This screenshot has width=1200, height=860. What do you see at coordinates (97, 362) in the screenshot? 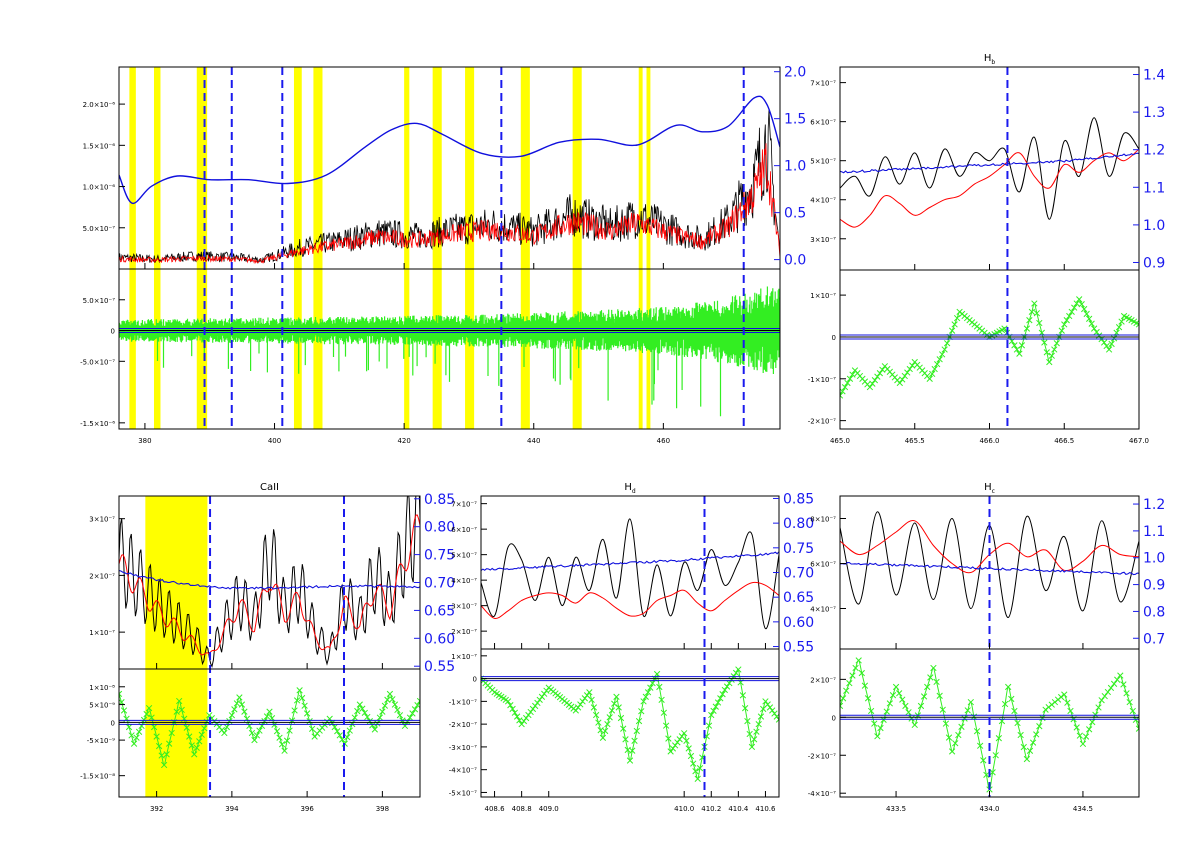
I see `y-tick-label: -5.0×10⁻⁷` at bounding box center [97, 362].